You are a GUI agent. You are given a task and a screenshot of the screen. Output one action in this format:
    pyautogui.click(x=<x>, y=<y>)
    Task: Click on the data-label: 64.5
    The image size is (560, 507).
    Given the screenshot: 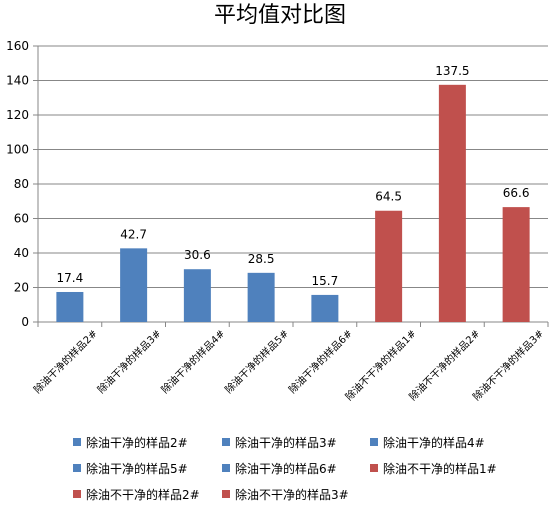 What is the action you would take?
    pyautogui.click(x=388, y=197)
    